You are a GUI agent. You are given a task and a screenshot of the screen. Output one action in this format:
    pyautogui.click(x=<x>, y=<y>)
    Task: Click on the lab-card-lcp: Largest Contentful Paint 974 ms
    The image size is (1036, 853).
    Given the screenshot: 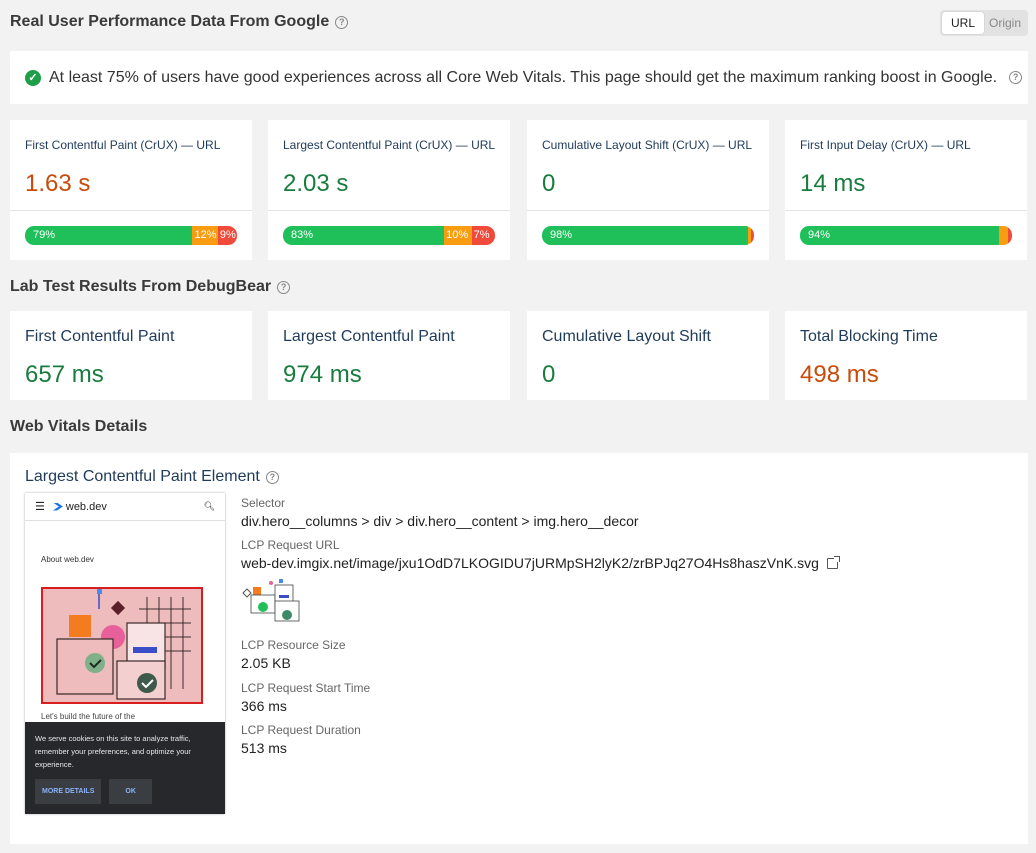 What is the action you would take?
    pyautogui.click(x=389, y=355)
    